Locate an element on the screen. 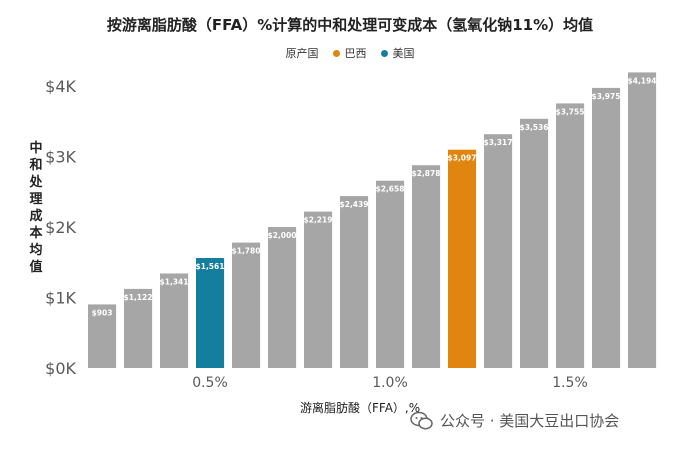 This screenshot has height=450, width=700. data-label-7: $2,439 is located at coordinates (354, 204).